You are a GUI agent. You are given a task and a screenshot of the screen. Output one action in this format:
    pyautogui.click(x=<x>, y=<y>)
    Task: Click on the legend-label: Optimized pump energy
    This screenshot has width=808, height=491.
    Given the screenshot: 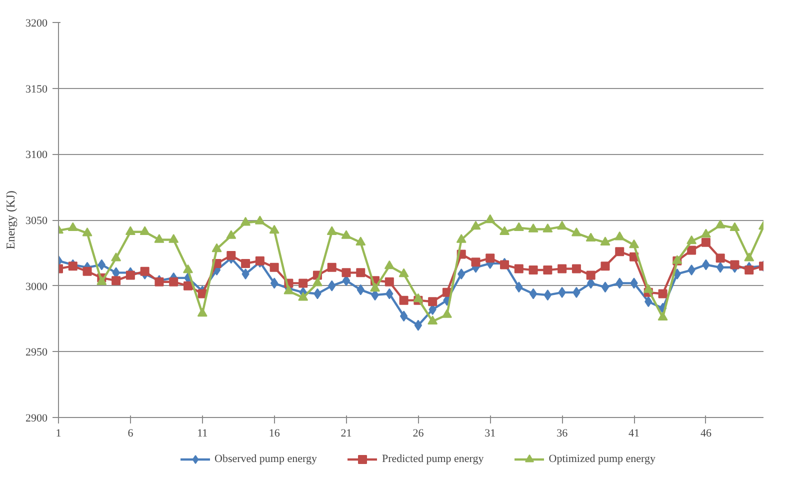 What is the action you would take?
    pyautogui.click(x=602, y=459)
    